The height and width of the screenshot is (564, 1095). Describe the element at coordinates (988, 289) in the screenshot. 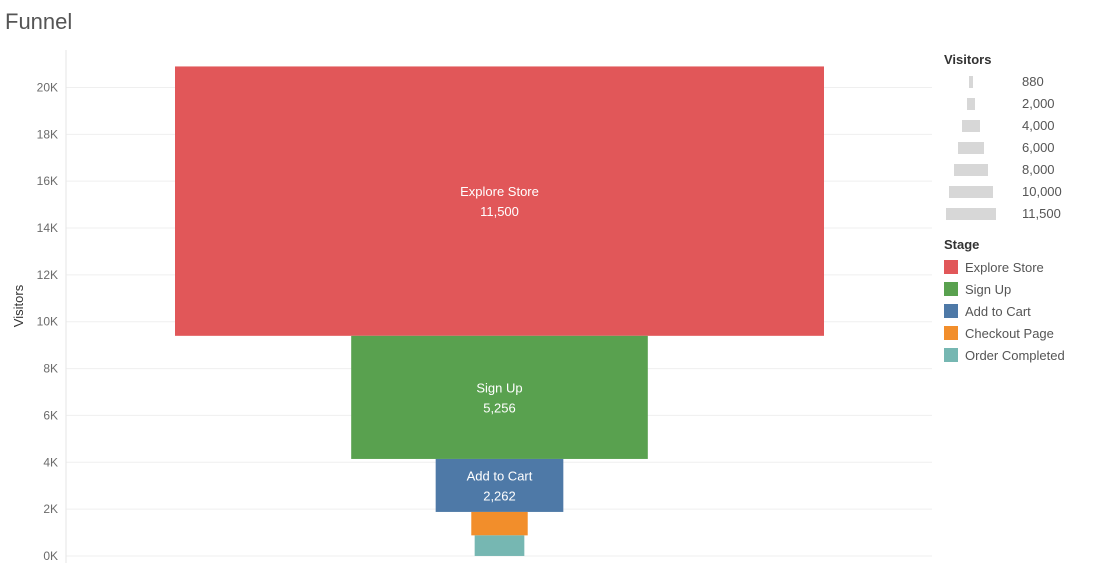

I see `stage-legend-label: Sign Up` at that location.